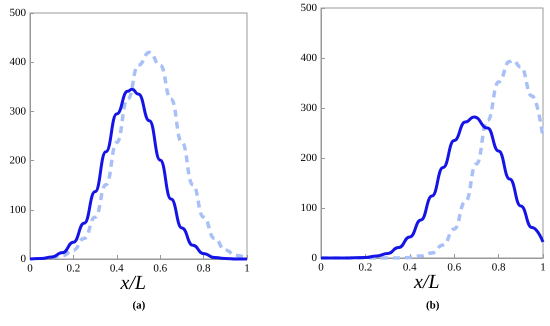 The image size is (550, 326). Describe the element at coordinates (433, 306) in the screenshot. I see `text: (b)` at that location.